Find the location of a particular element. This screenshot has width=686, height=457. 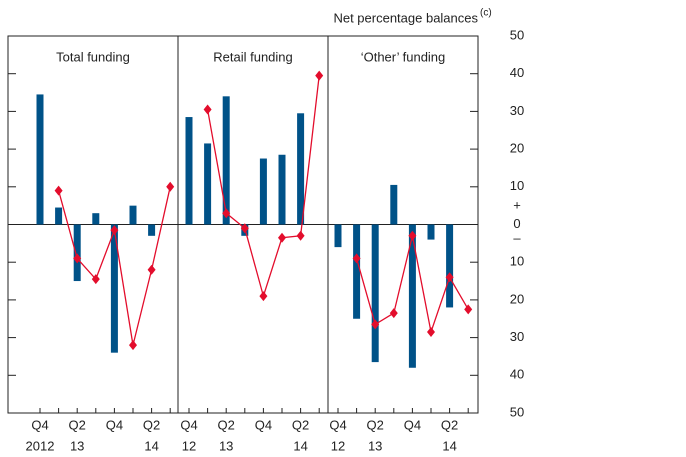

y-axis-title-note: (c) is located at coordinates (486, 13).